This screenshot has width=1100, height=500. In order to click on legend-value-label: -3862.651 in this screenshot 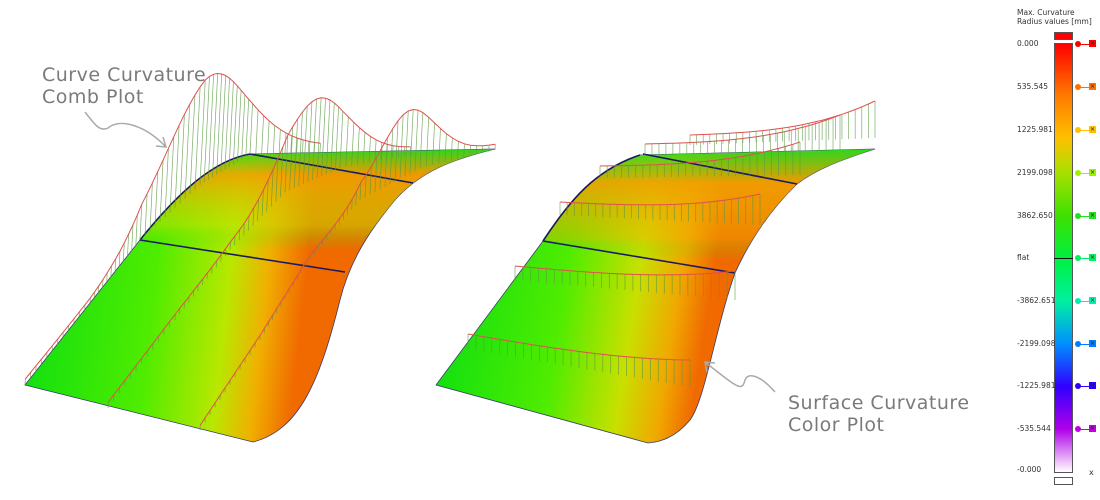, I will do `click(1036, 300)`.